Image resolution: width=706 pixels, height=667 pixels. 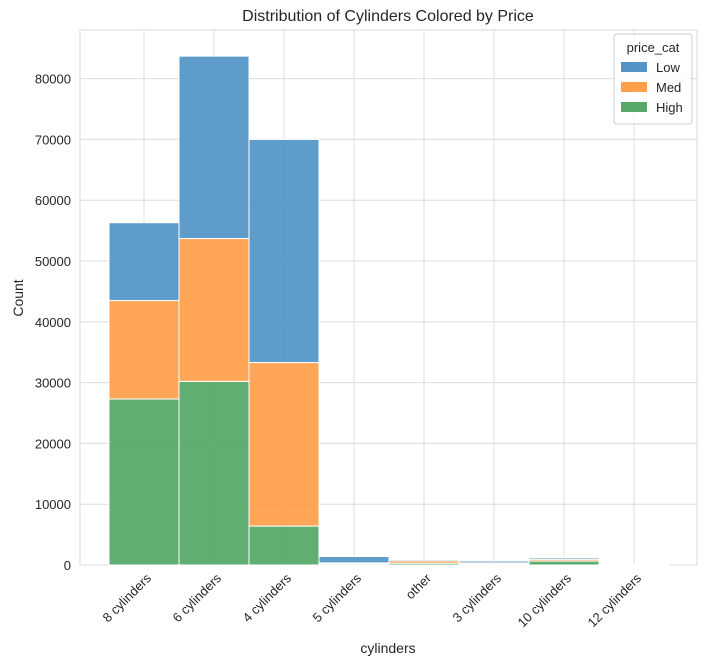 I want to click on legend-label-low: Low, so click(x=668, y=67).